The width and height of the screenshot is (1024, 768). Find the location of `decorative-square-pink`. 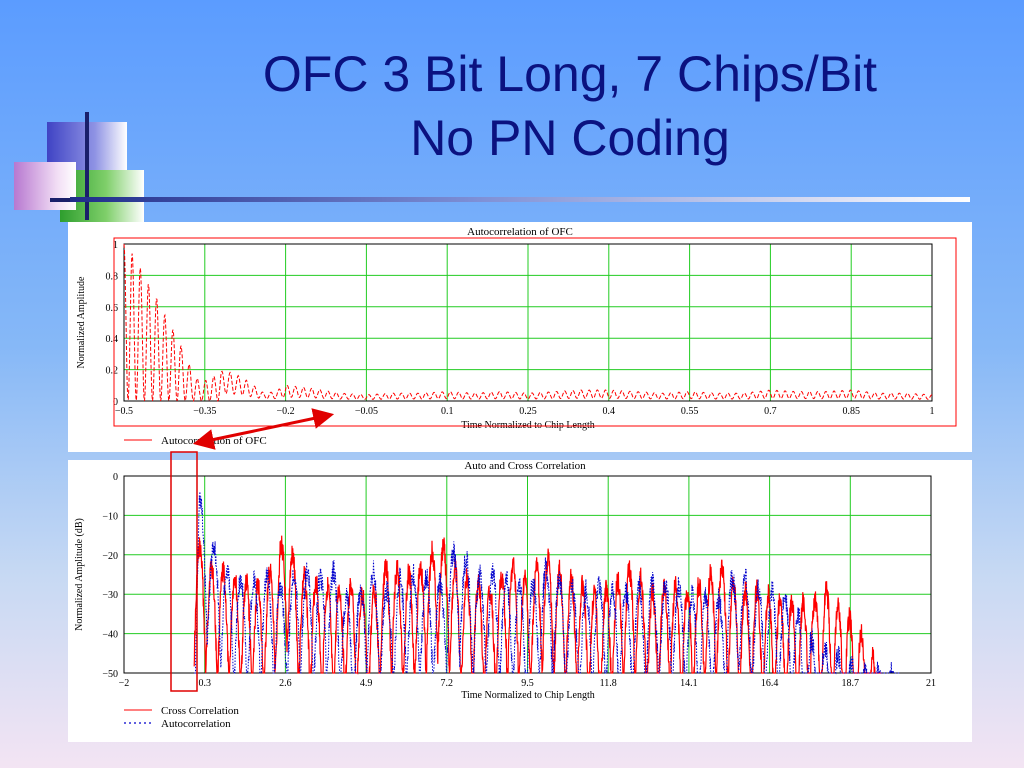

decorative-square-pink is located at coordinates (45, 186).